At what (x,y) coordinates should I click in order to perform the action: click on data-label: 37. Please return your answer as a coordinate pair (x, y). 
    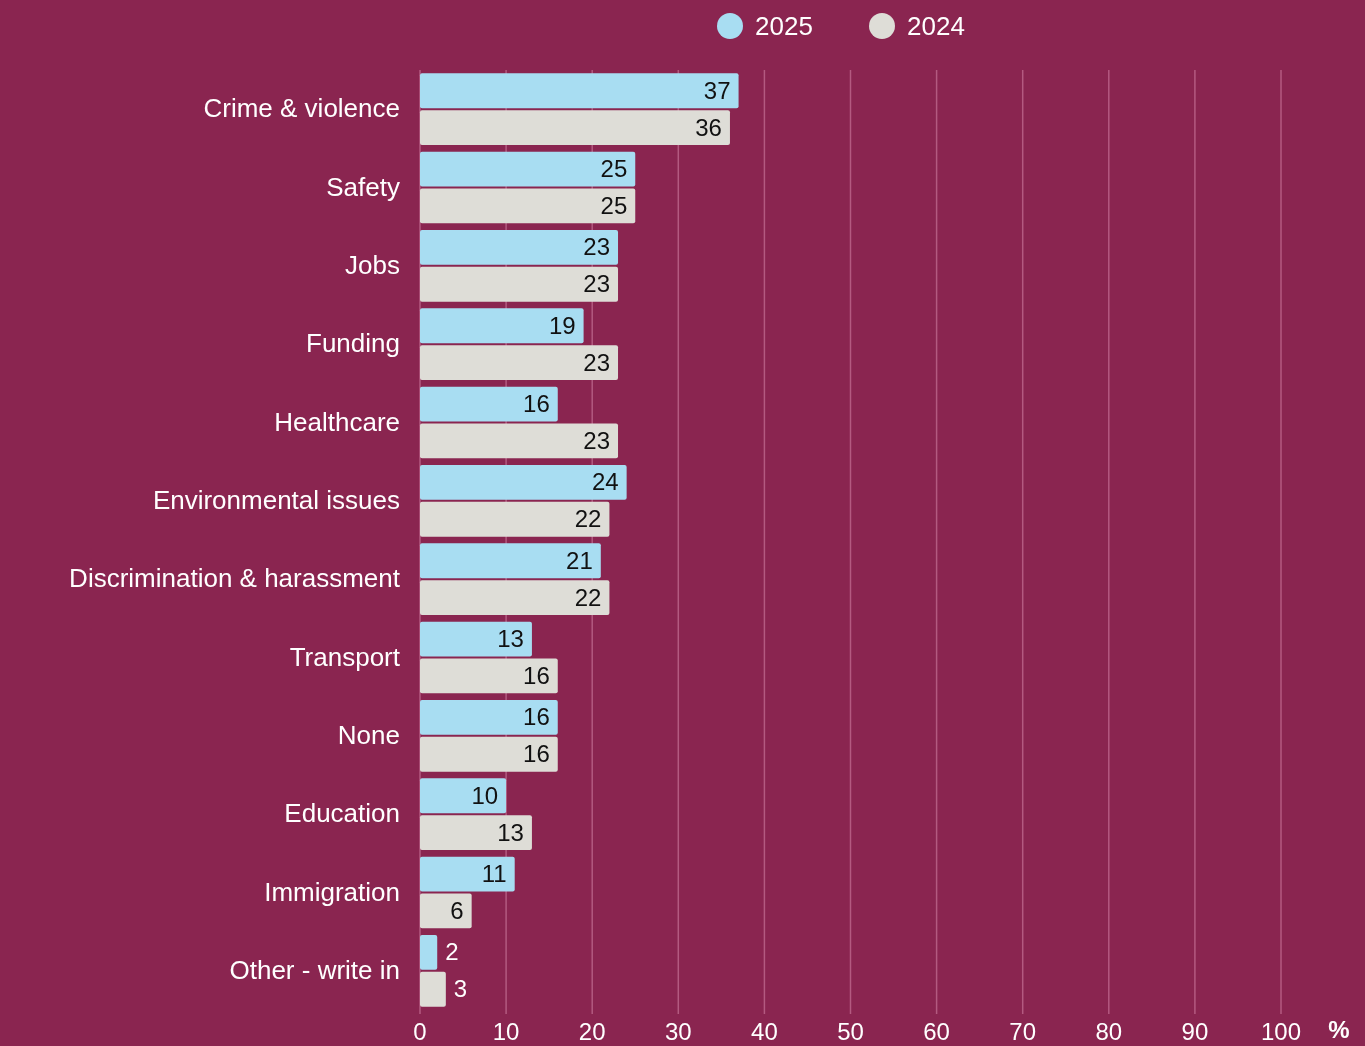
    Looking at the image, I should click on (717, 90).